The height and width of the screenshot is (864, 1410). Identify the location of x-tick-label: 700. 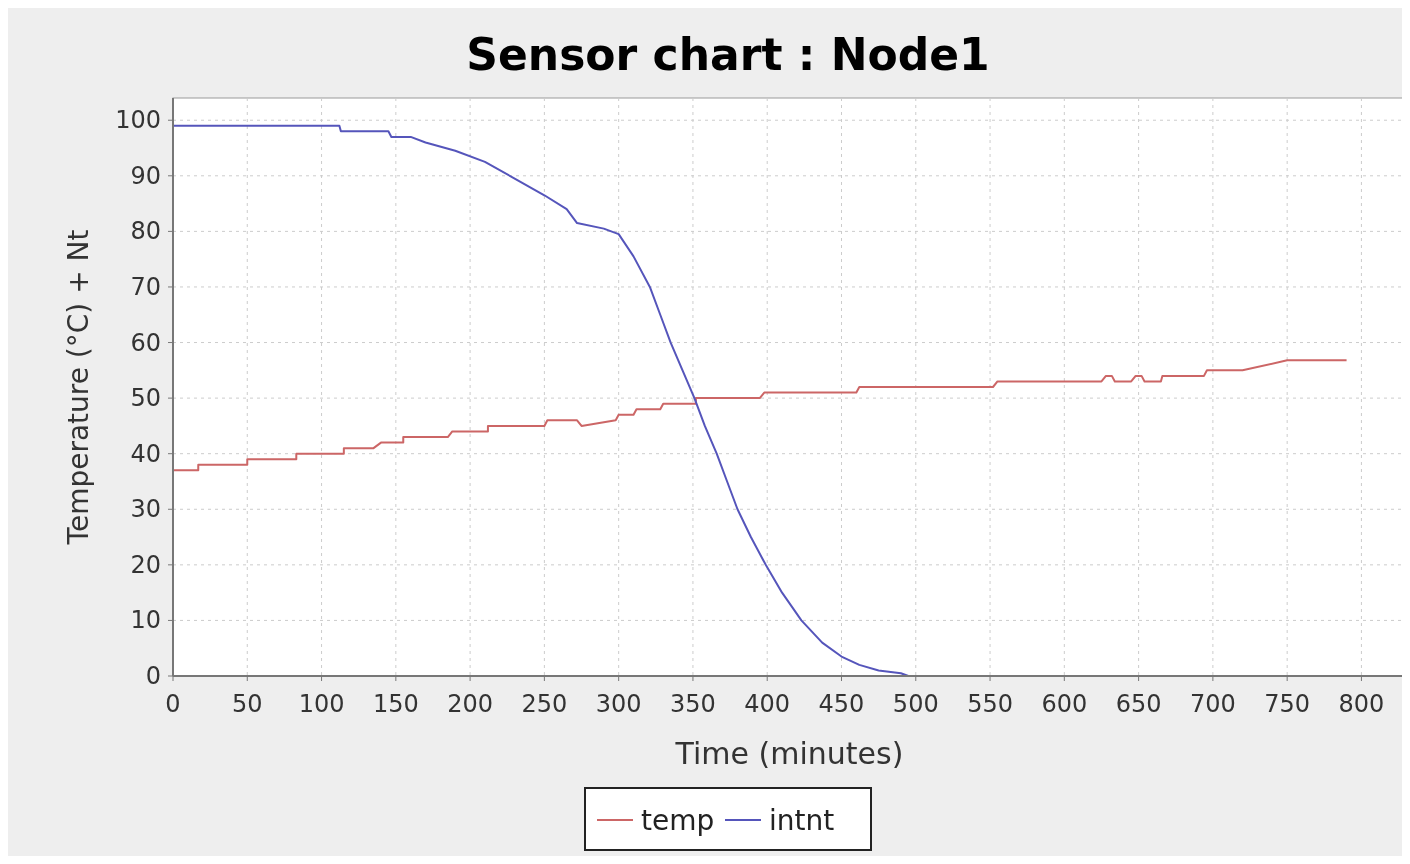
(1212, 704).